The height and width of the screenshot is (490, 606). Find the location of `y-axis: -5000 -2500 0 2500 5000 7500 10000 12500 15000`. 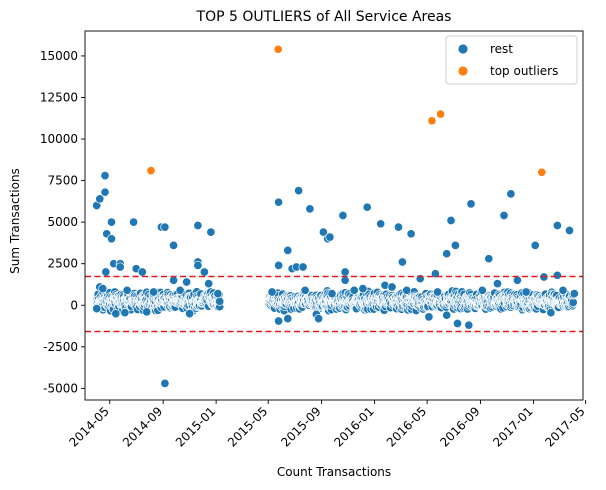

y-axis: -5000 -2500 0 2500 5000 7500 10000 12500 15000 is located at coordinates (62, 222).